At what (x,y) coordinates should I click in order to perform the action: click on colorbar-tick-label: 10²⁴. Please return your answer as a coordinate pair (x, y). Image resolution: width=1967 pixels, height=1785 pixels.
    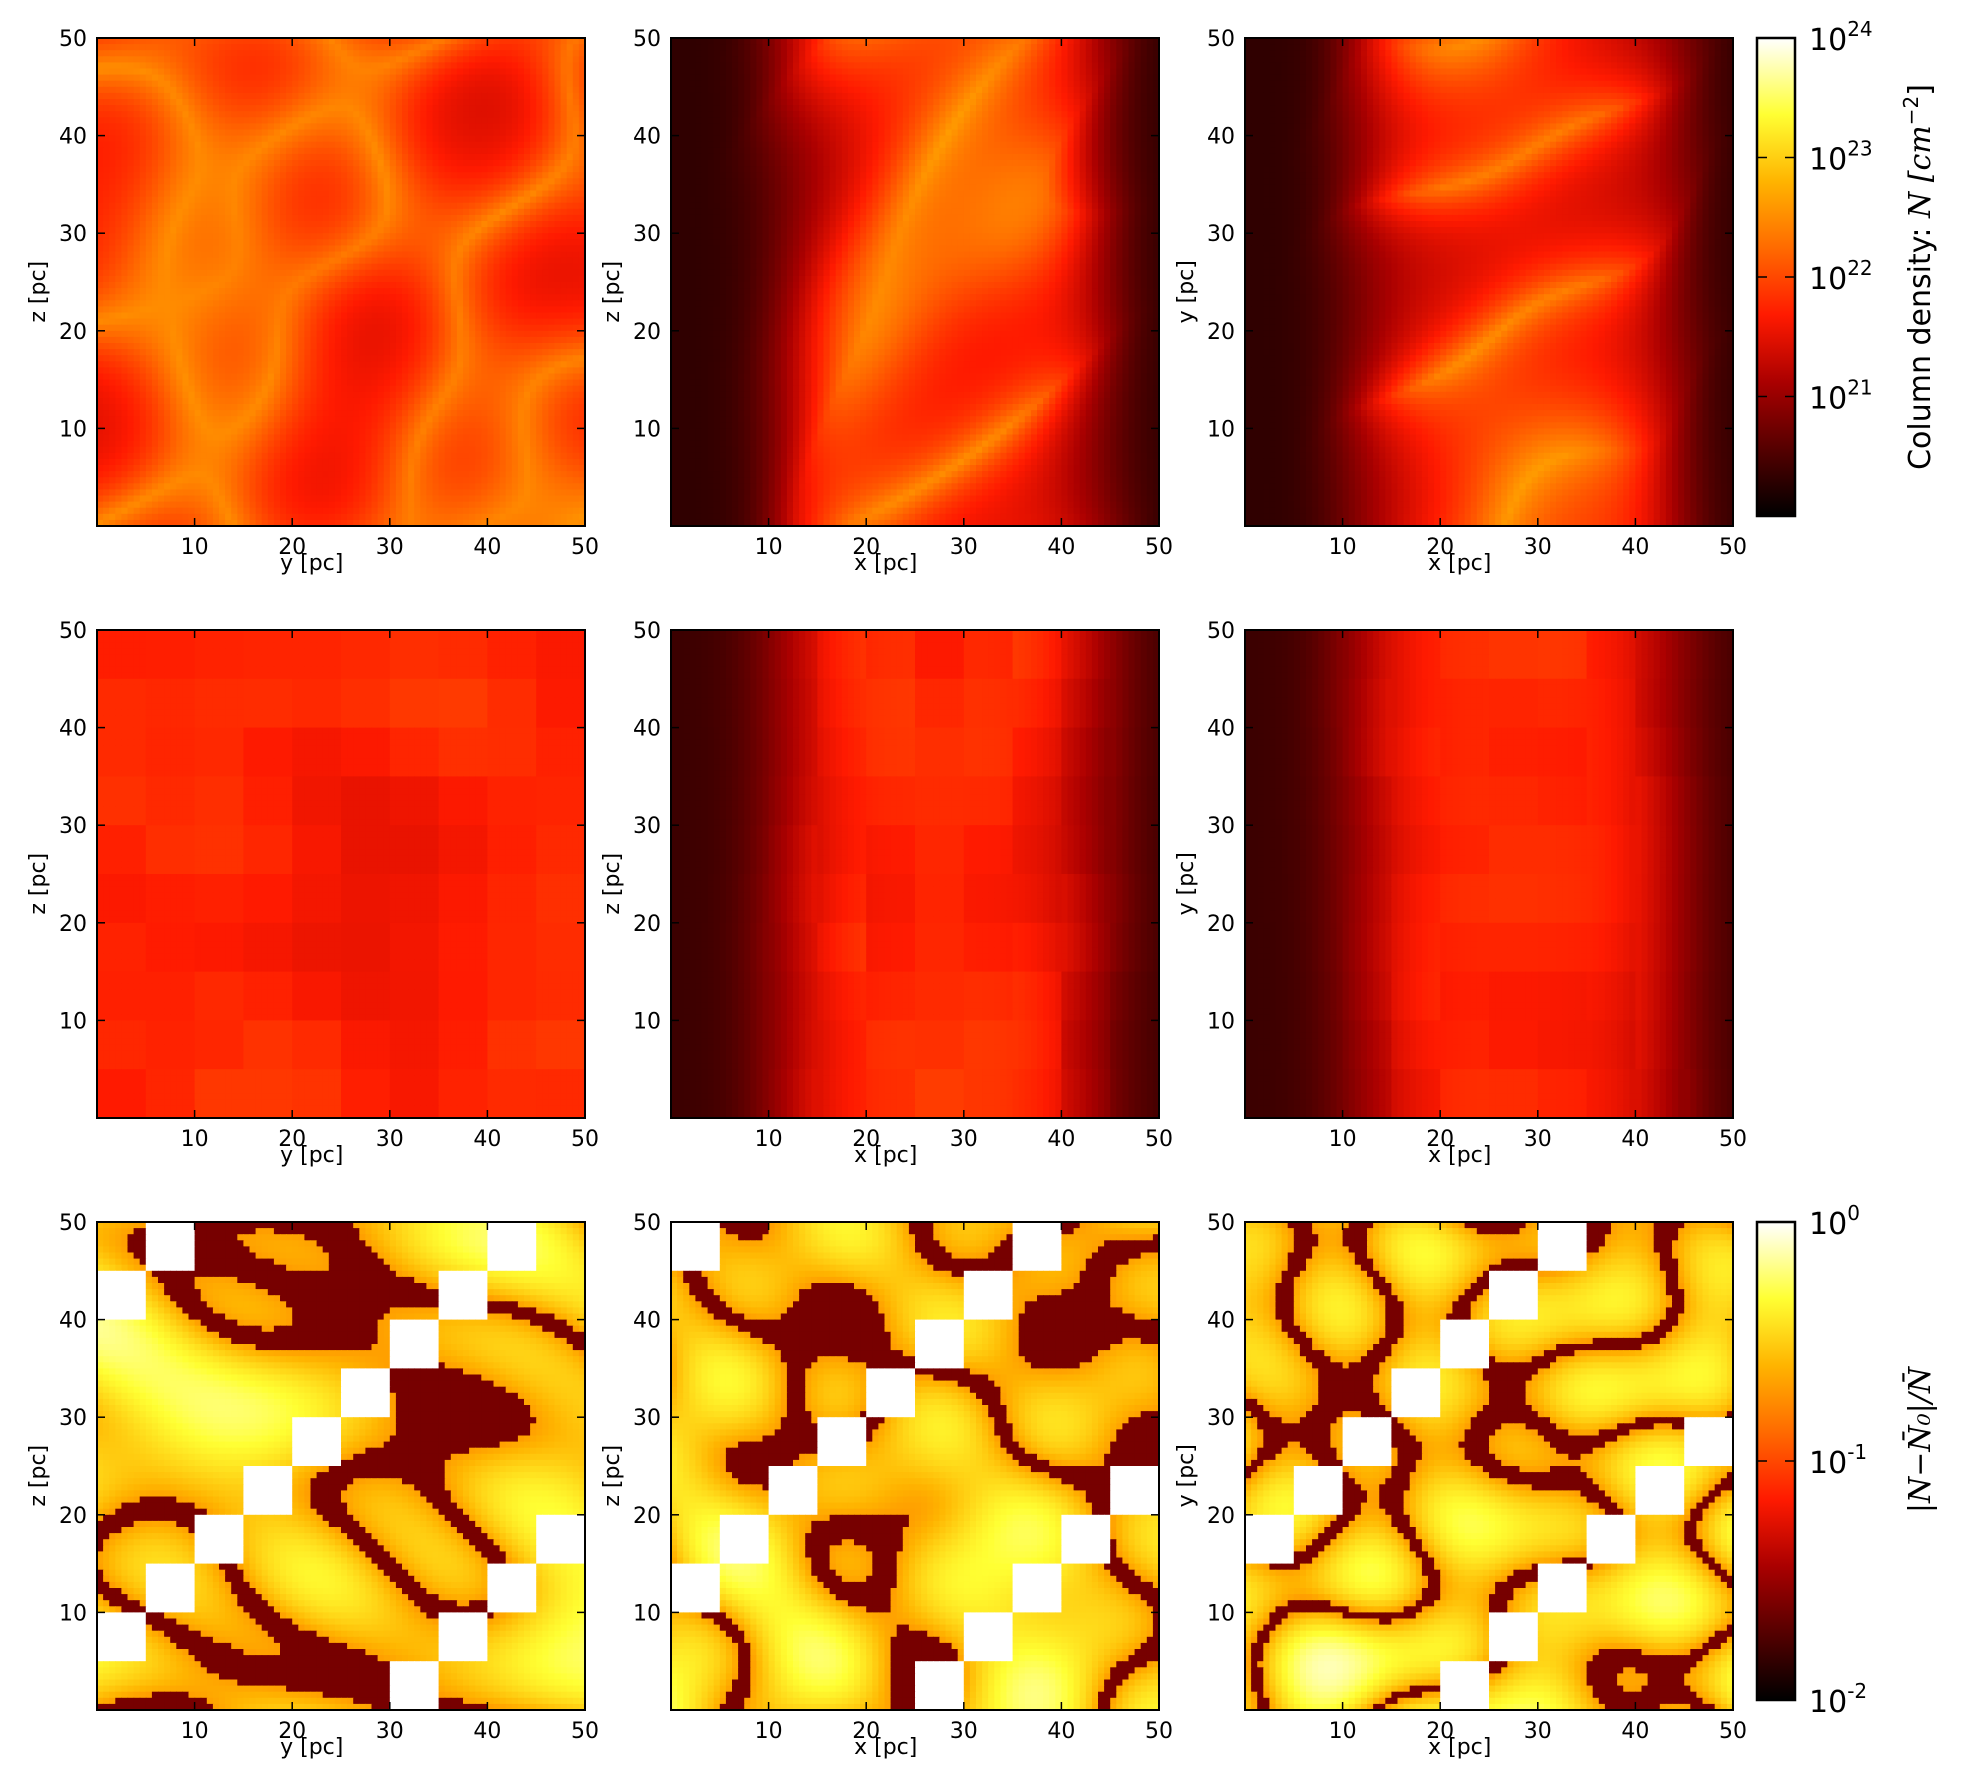
    Looking at the image, I should click on (1841, 37).